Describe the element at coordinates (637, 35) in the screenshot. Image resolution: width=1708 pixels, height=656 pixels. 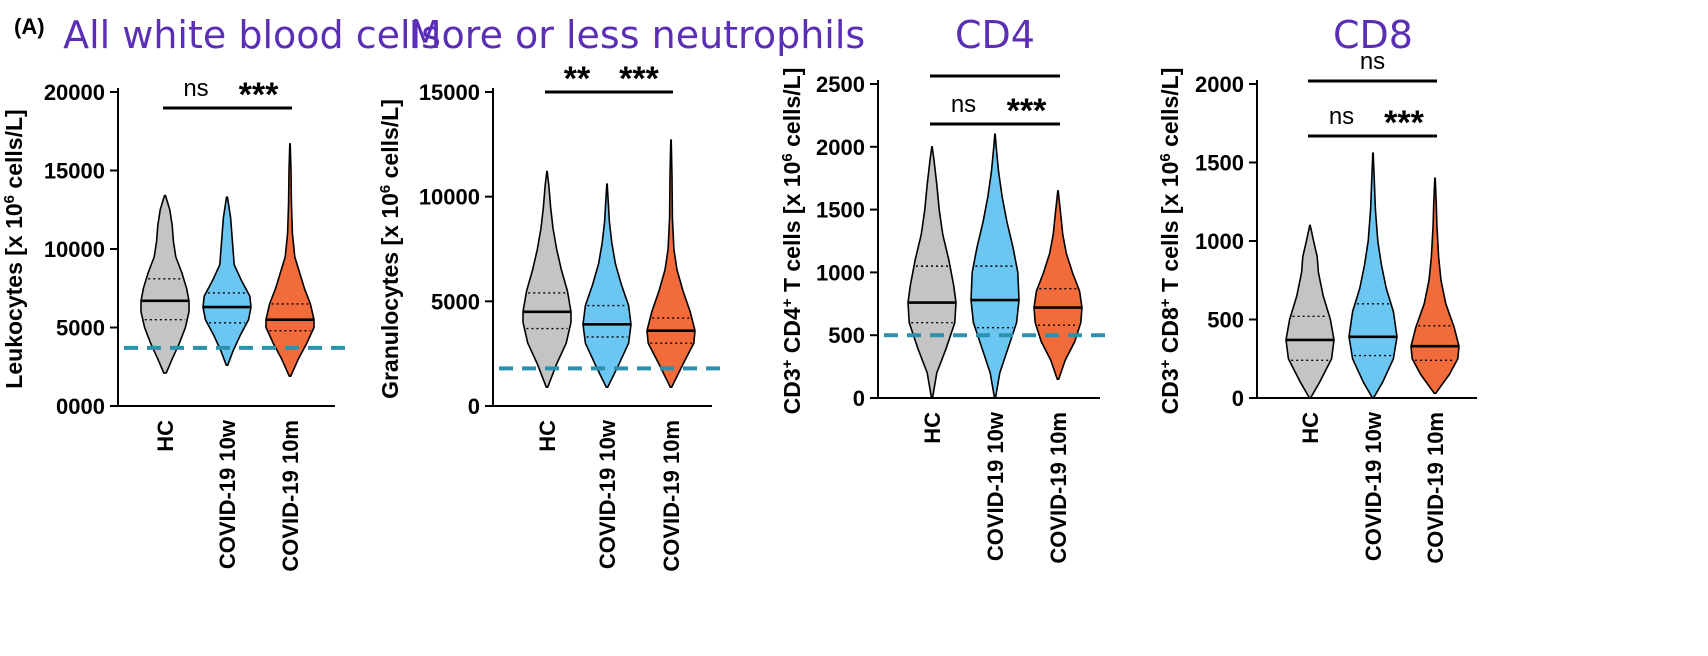
I see `panel-title: More or less neutrophils` at that location.